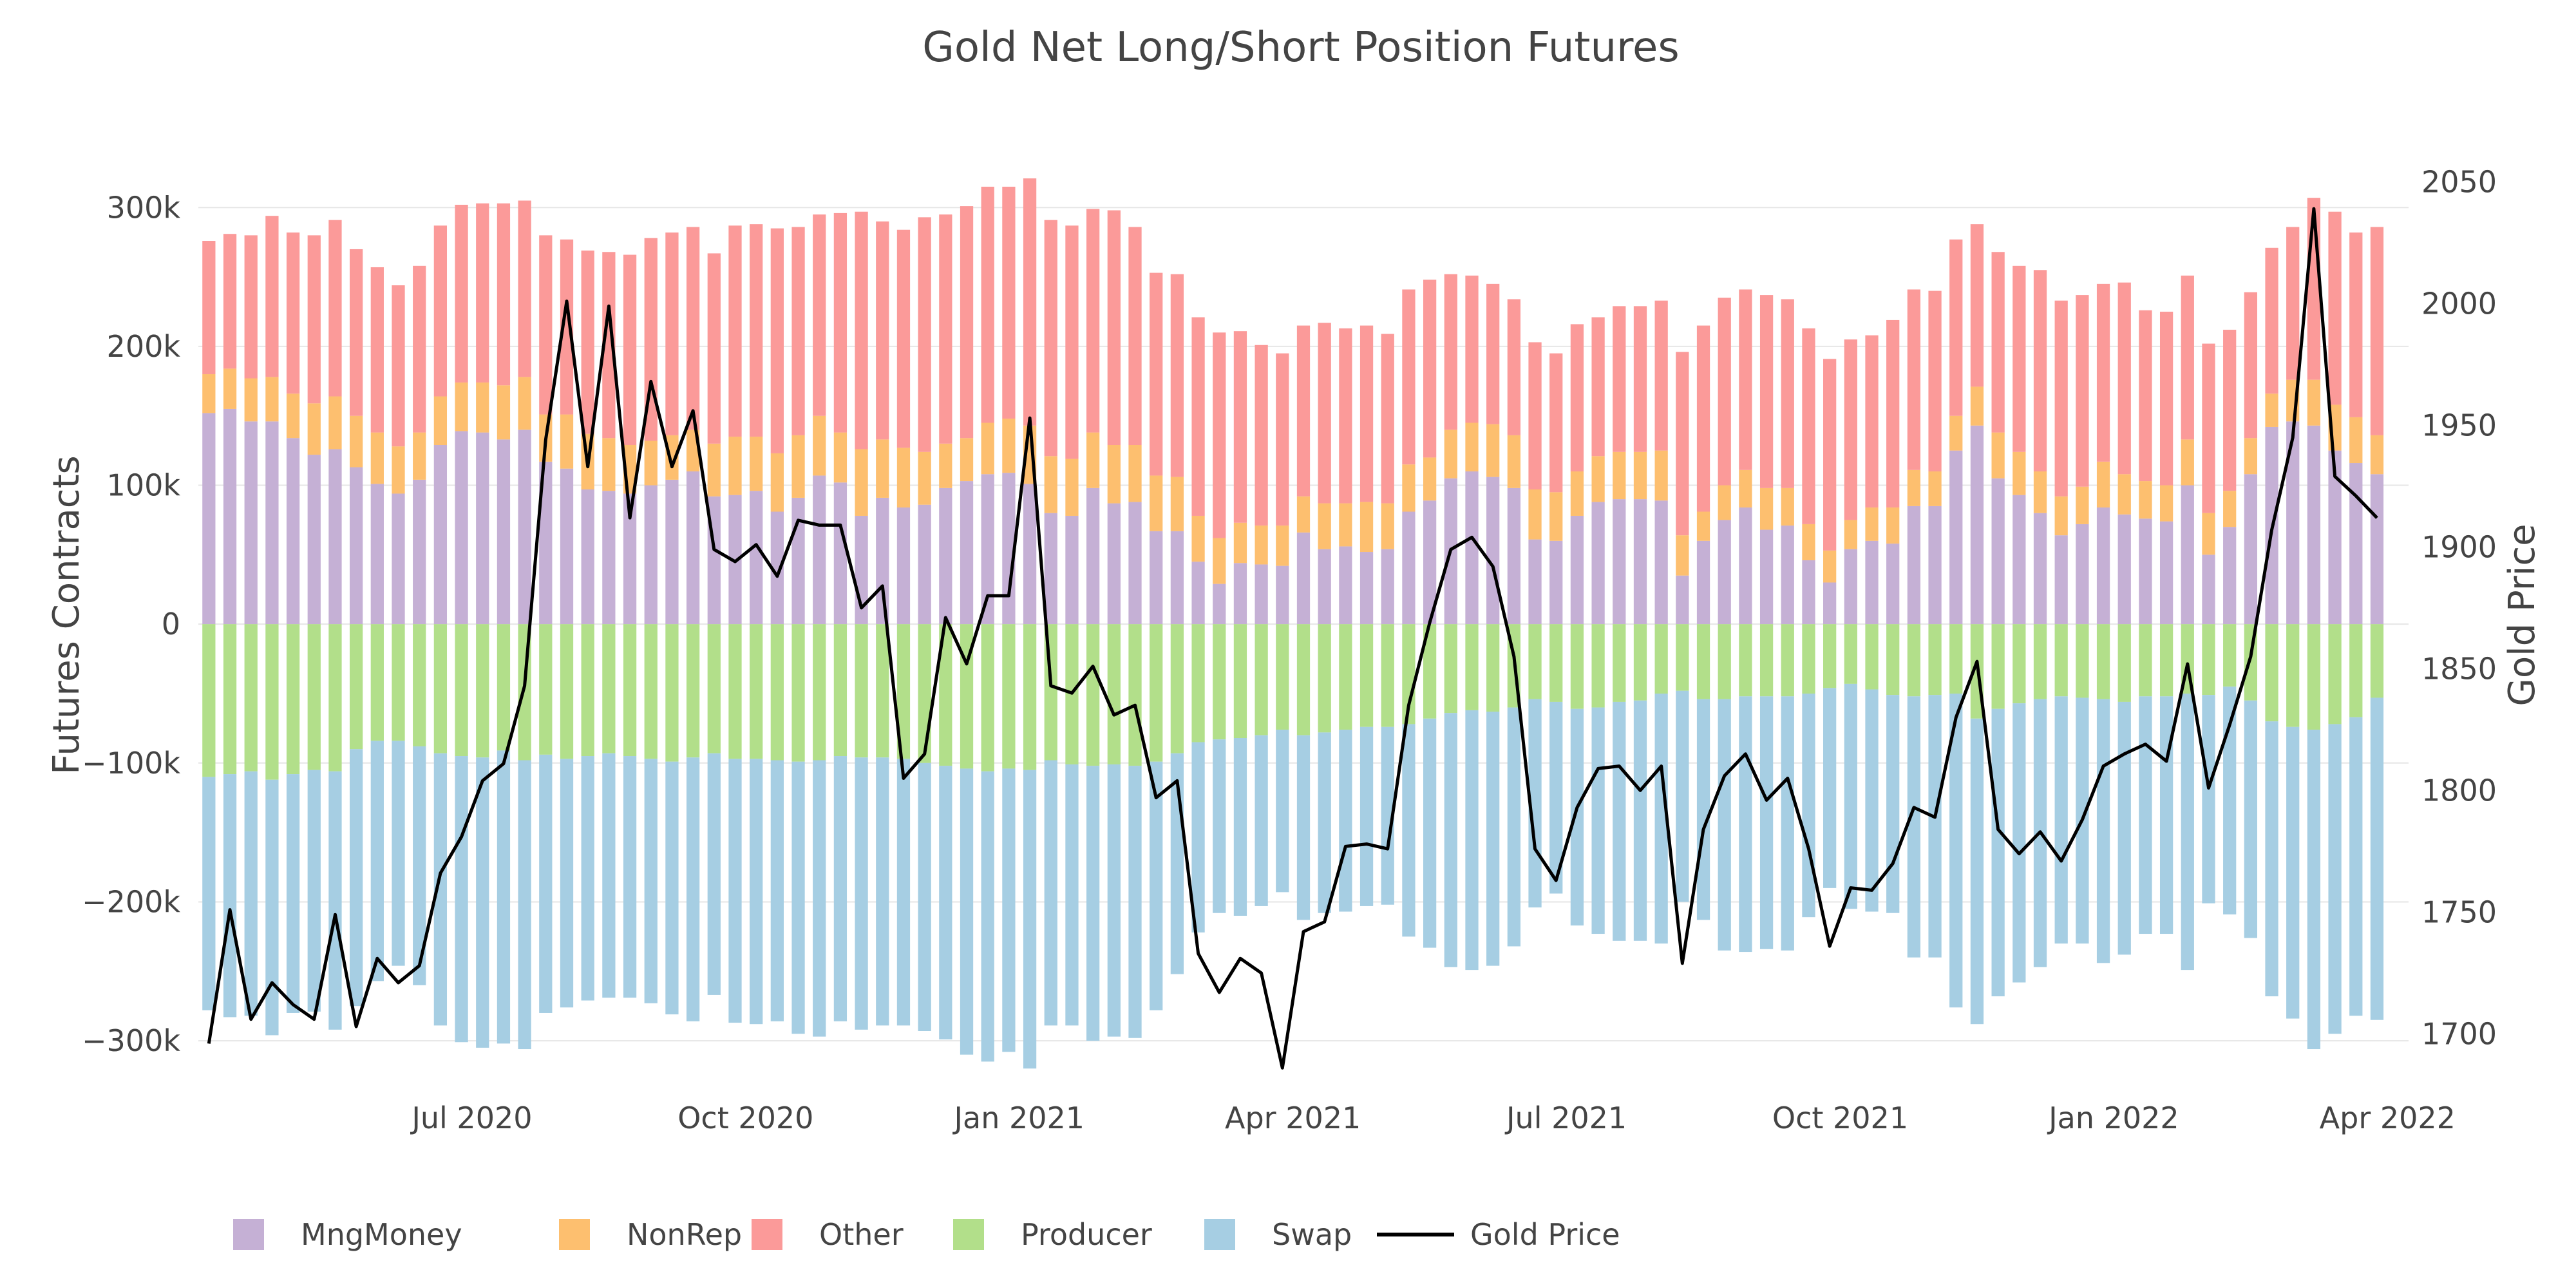 The height and width of the screenshot is (1288, 2576). Describe the element at coordinates (131, 624) in the screenshot. I see `y-axis-ticks: −300k −200k −100k 0 100k 200k 300k` at that location.